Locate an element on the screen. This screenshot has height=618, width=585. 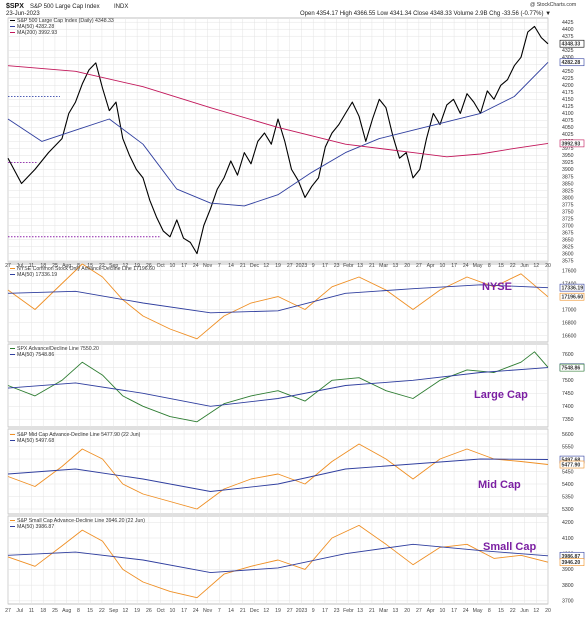
y-tick-label: 3925 is located at coordinates (568, 163).